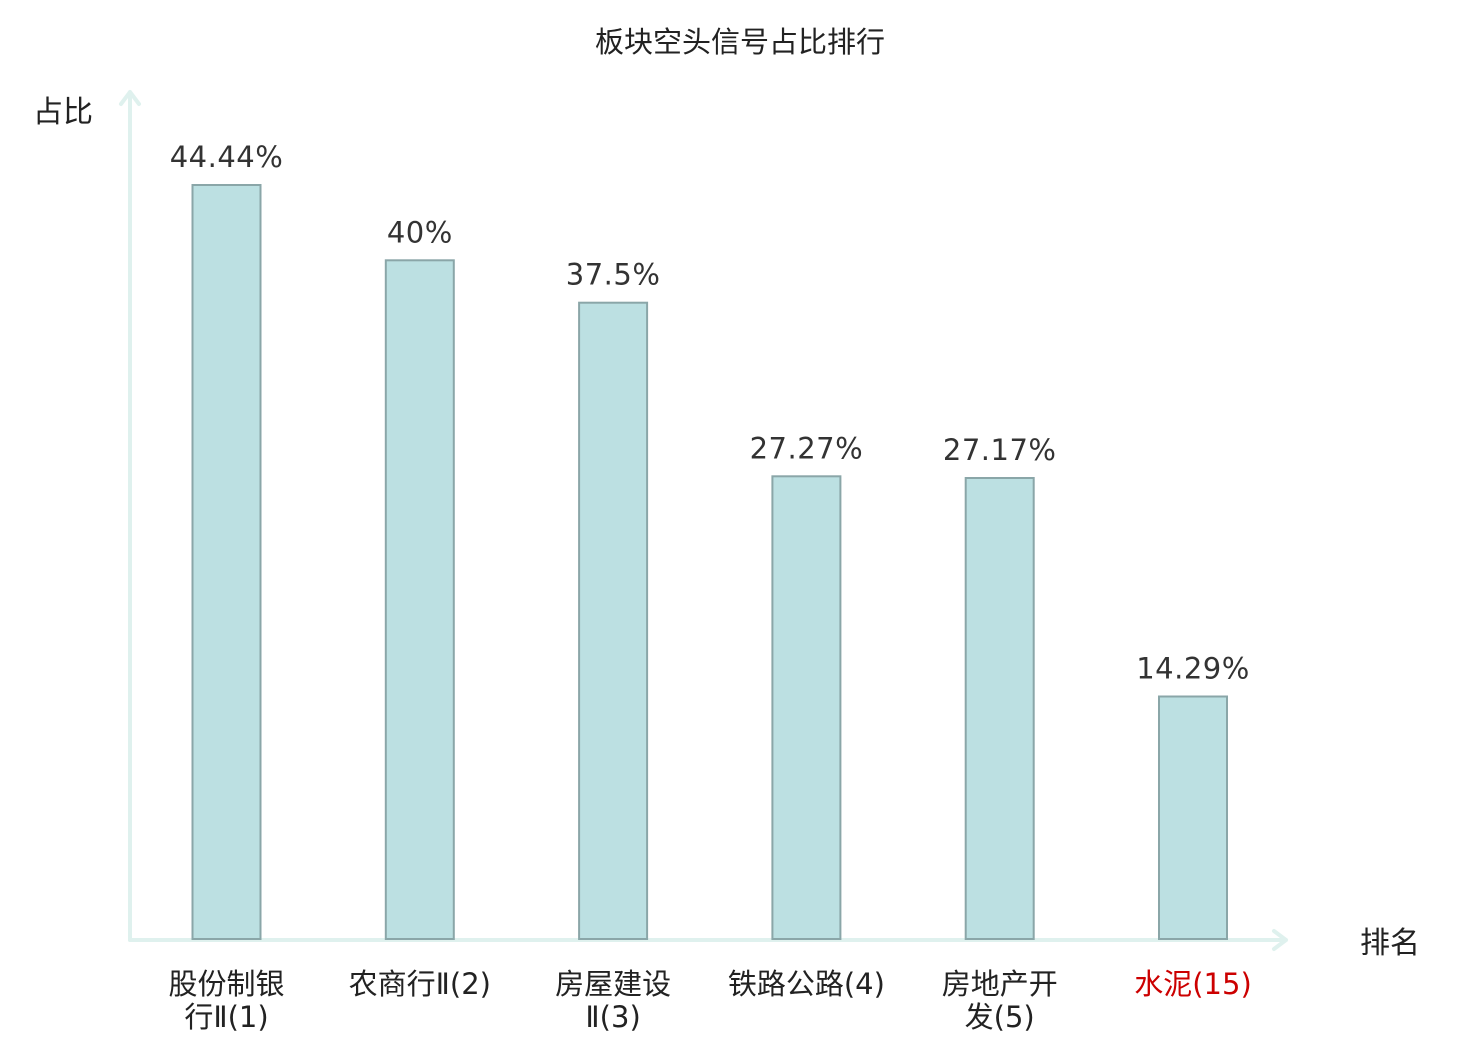 The height and width of the screenshot is (1040, 1480). I want to click on bar-value-label: 37.5%, so click(613, 275).